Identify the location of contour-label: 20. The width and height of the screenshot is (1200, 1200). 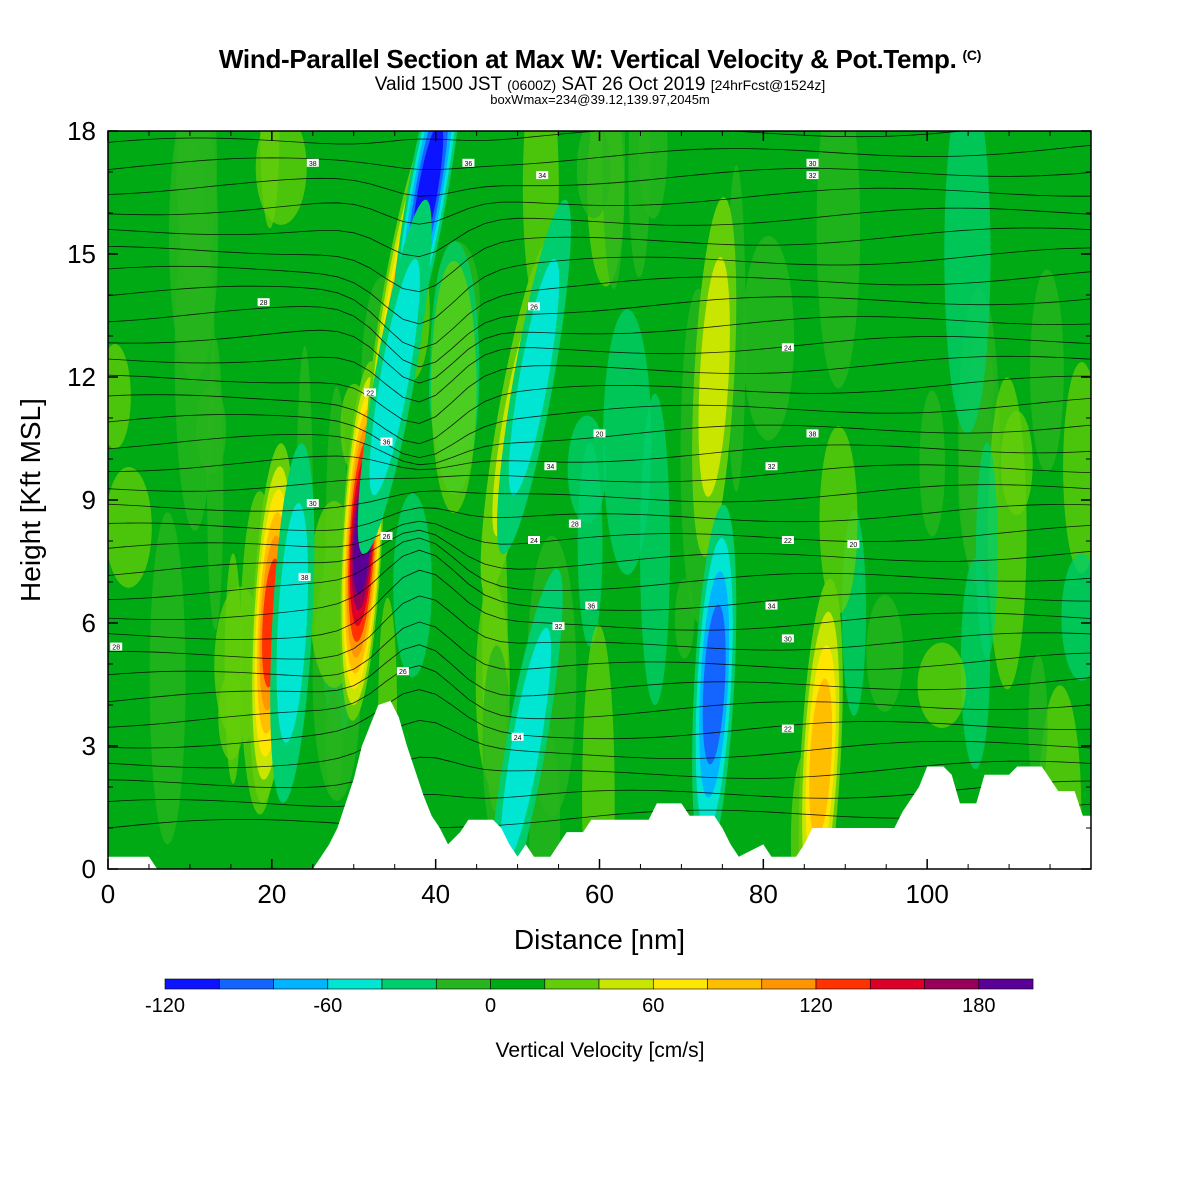
(854, 545).